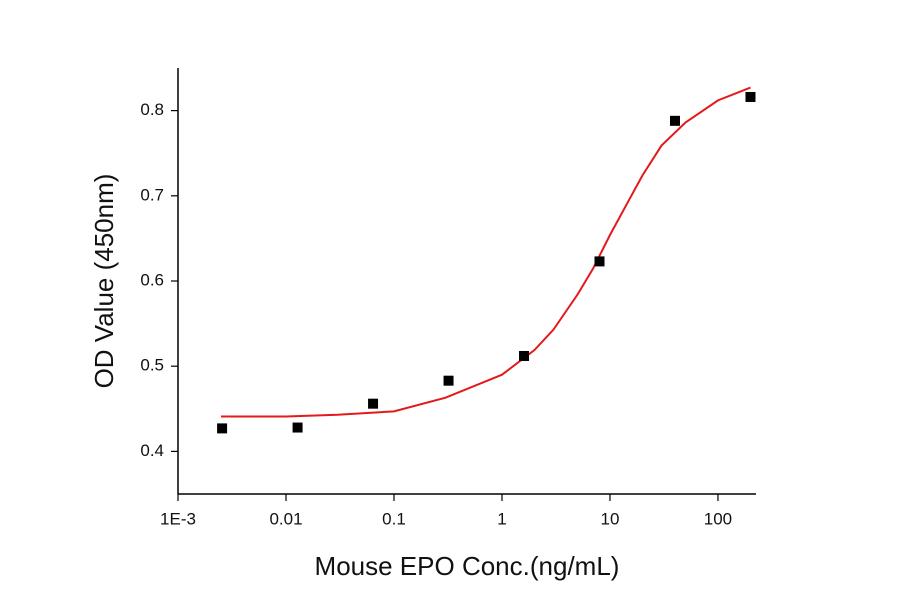 The width and height of the screenshot is (900, 594). What do you see at coordinates (285, 518) in the screenshot?
I see `x-tick-label: 0.01` at bounding box center [285, 518].